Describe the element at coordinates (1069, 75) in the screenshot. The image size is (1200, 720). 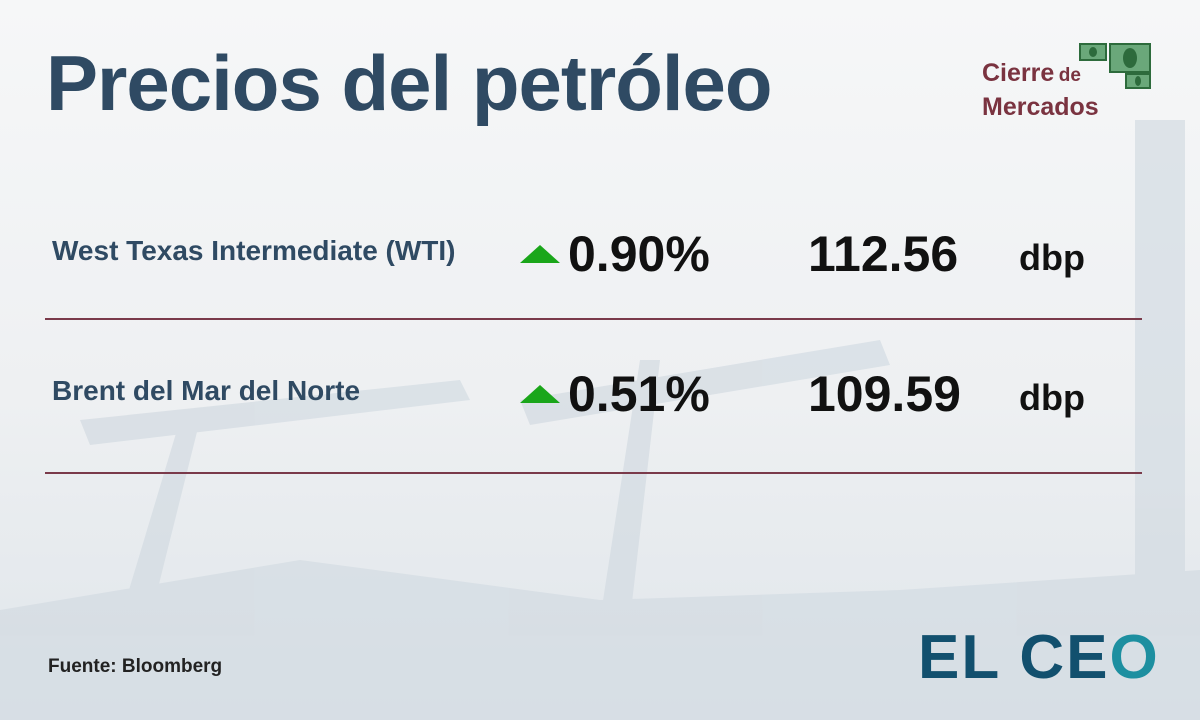
I see `badge-de: de` at that location.